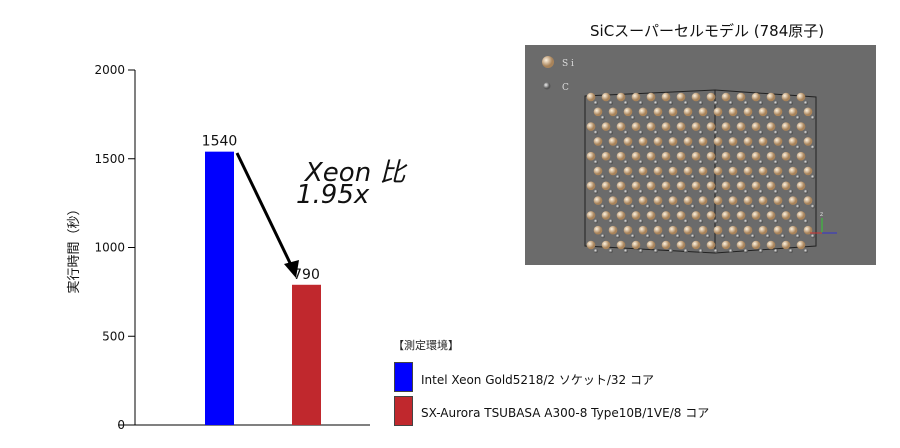 Image resolution: width=900 pixels, height=448 pixels. I want to click on si-legend-icon, so click(548, 62).